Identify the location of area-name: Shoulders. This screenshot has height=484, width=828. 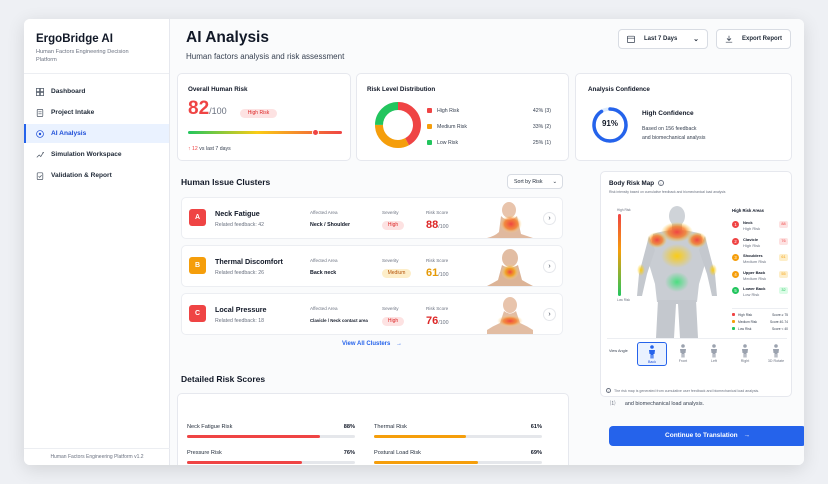
(753, 255).